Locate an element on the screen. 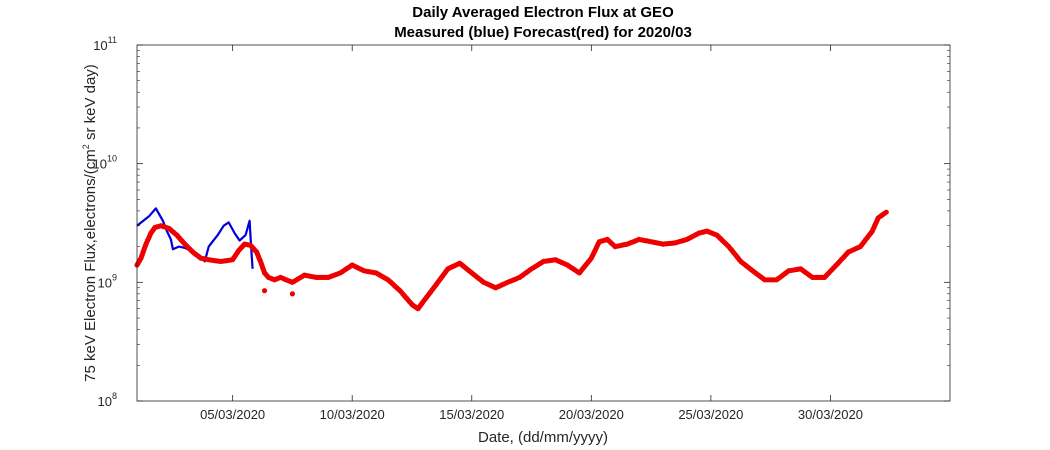 Image resolution: width=1050 pixels, height=450 pixels. x-axis-label: Date, (dd/mm/yyyy) is located at coordinates (543, 437).